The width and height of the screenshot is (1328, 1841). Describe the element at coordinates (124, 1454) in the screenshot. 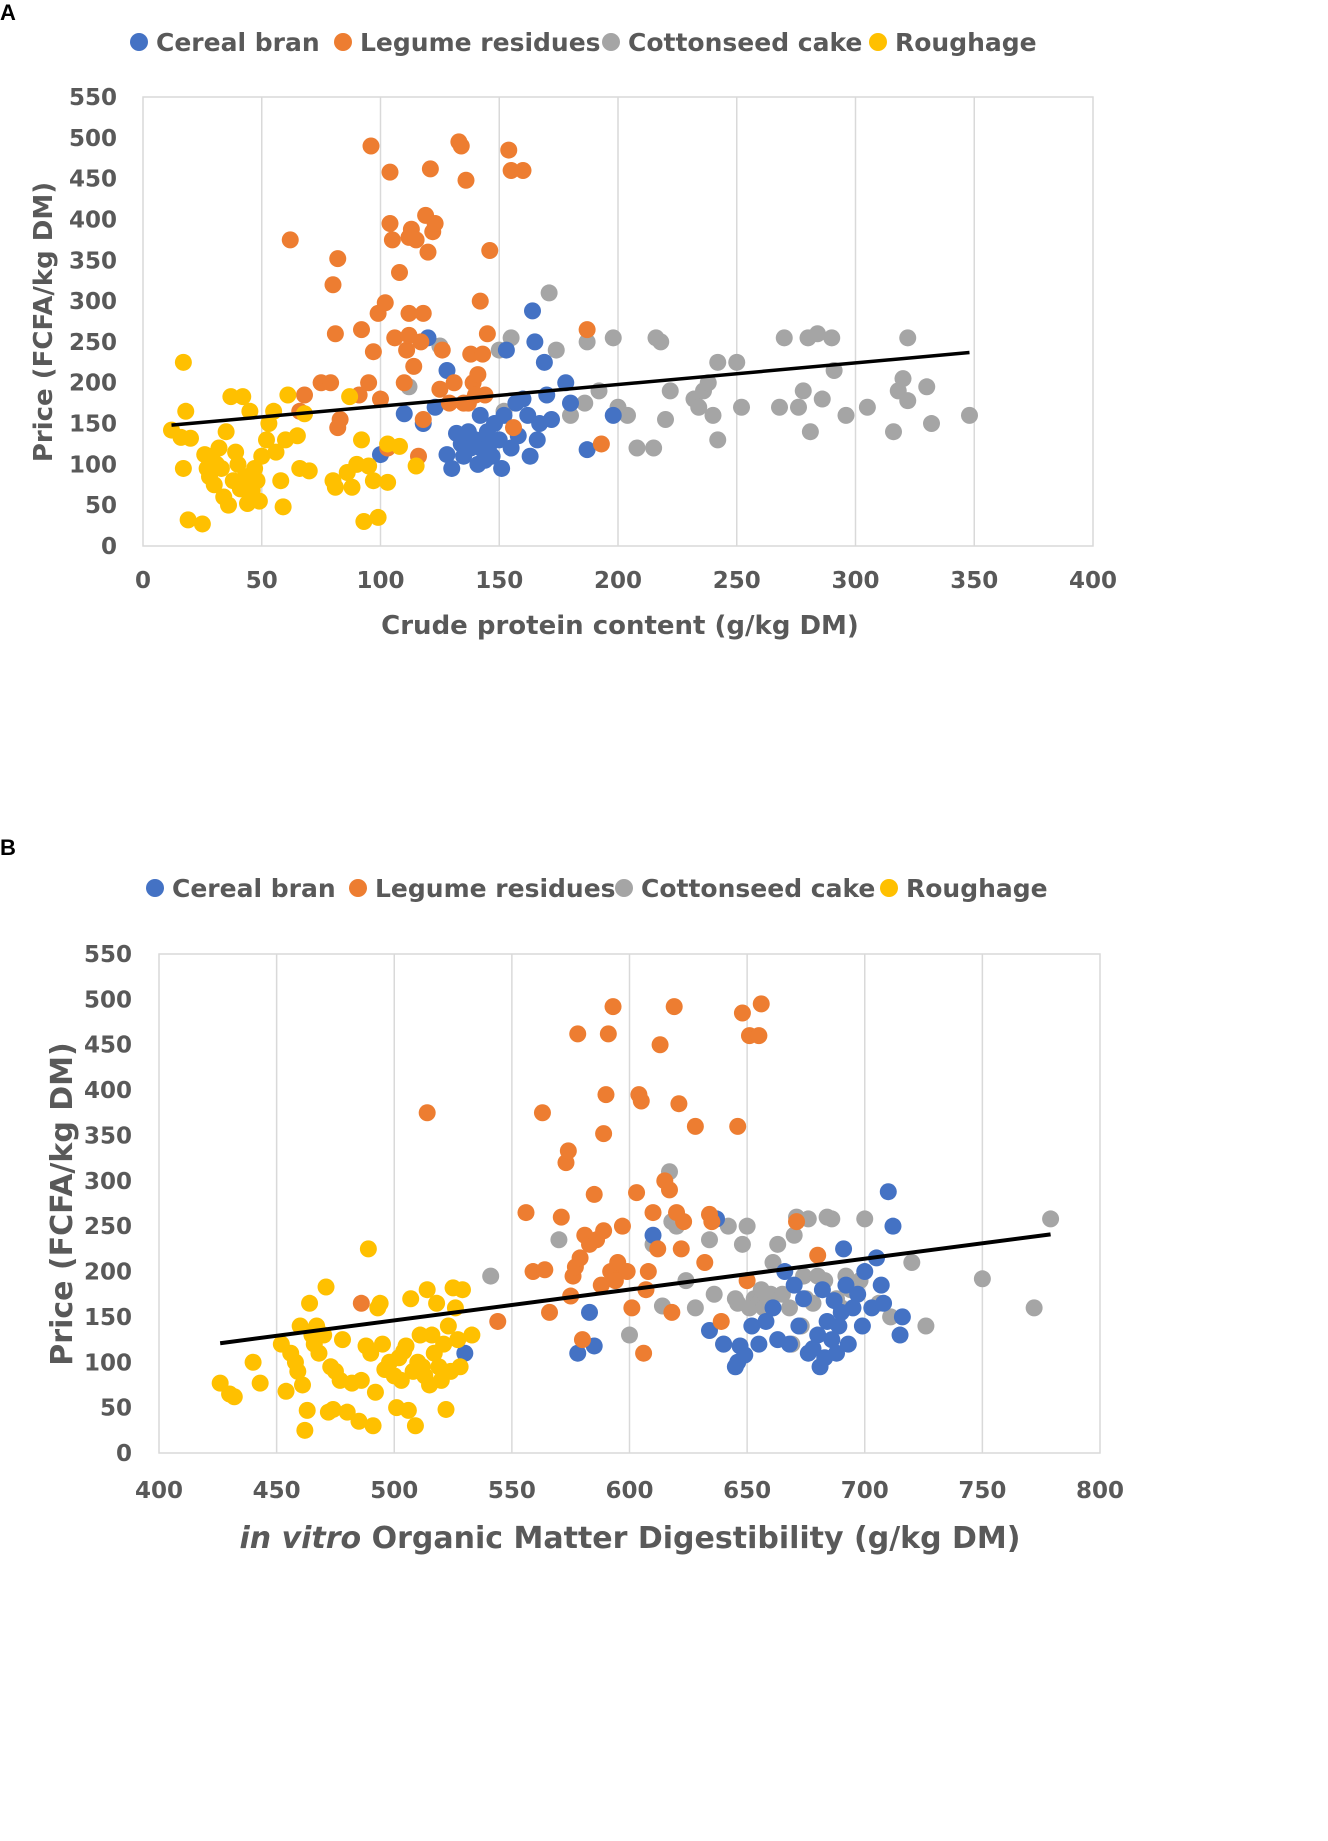

I see `y-tick-label: 0` at that location.